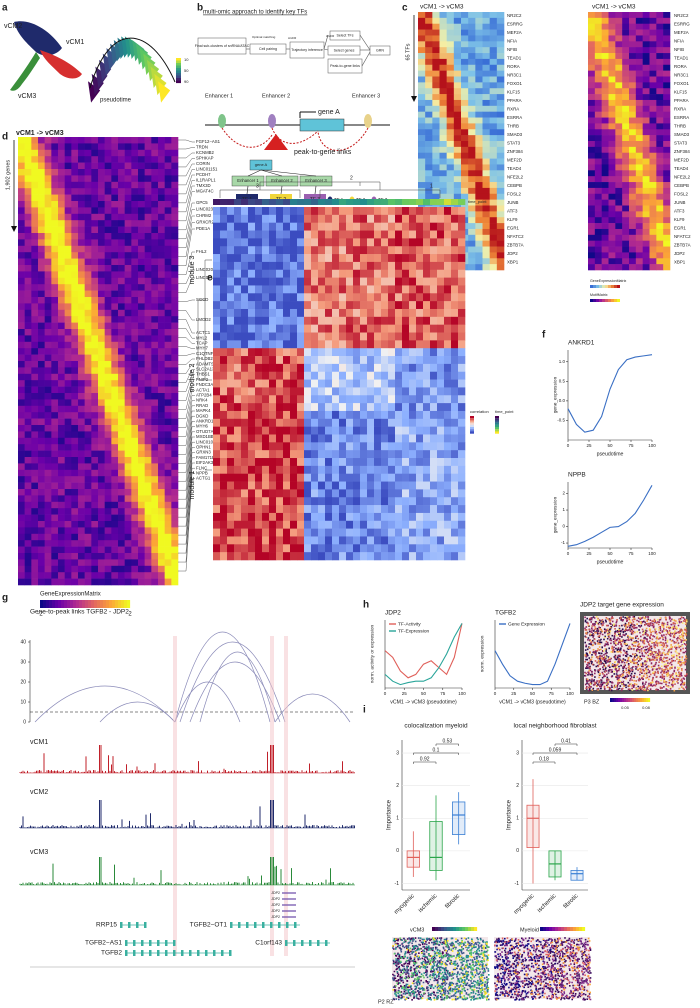  I want to click on gene-label: ZNF384, so click(515, 151).